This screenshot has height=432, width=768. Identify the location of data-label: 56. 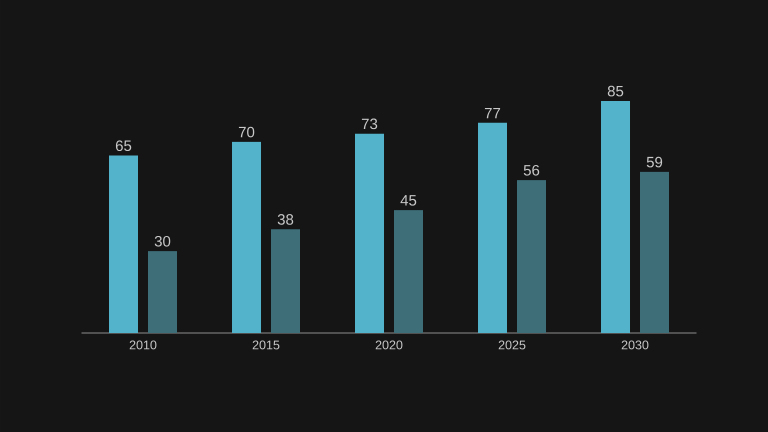
(532, 170).